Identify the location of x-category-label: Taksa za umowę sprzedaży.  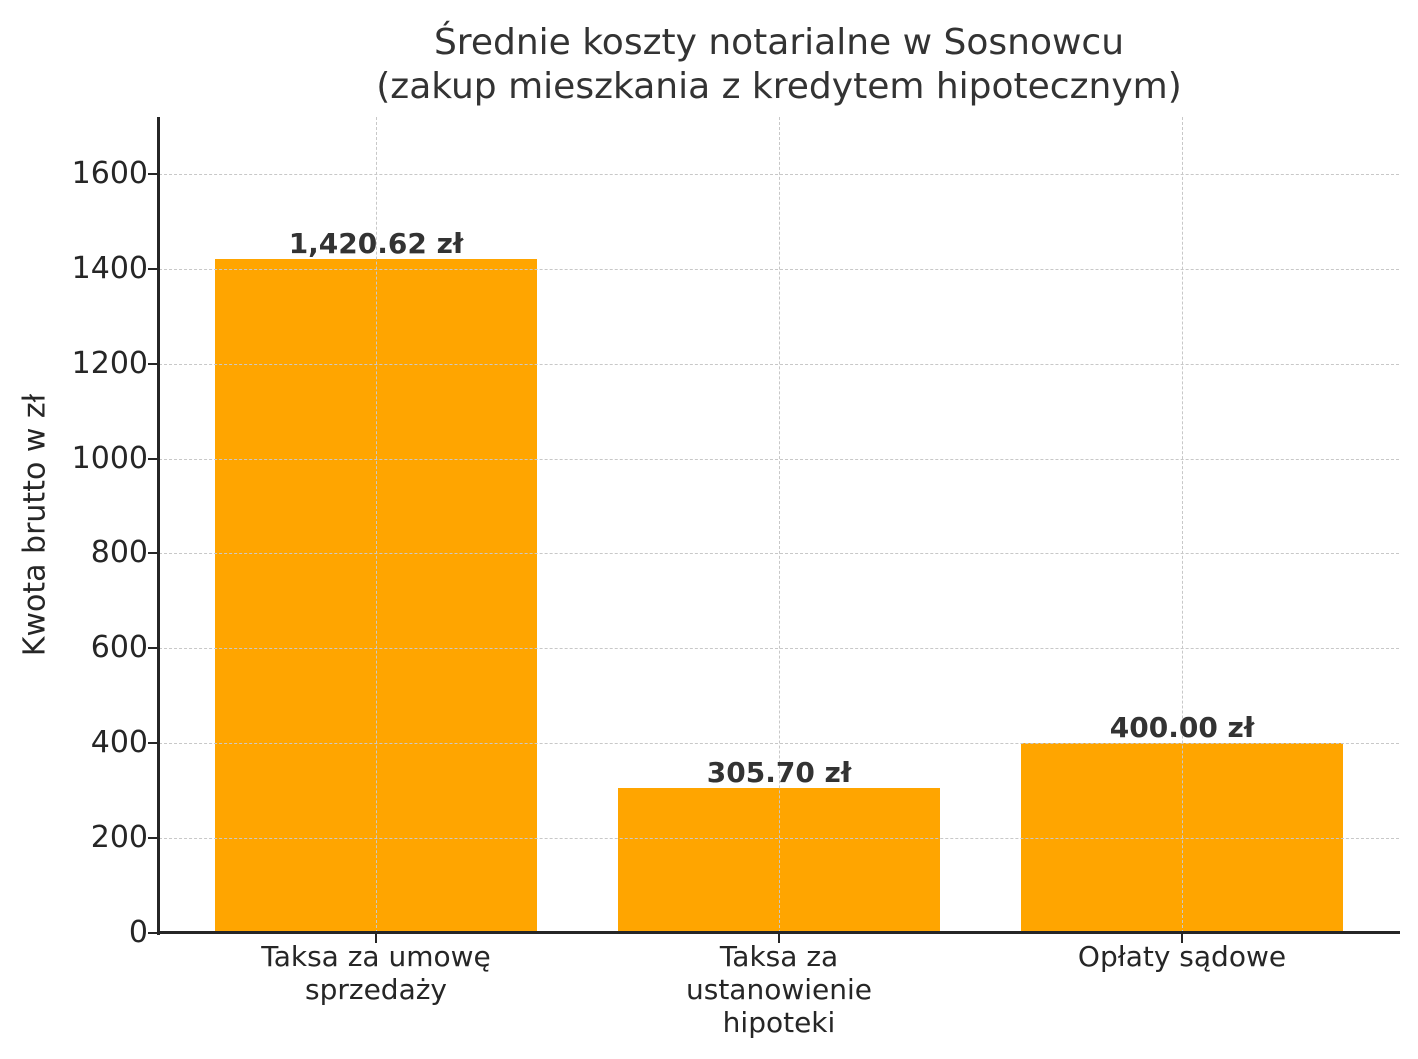
(376, 973).